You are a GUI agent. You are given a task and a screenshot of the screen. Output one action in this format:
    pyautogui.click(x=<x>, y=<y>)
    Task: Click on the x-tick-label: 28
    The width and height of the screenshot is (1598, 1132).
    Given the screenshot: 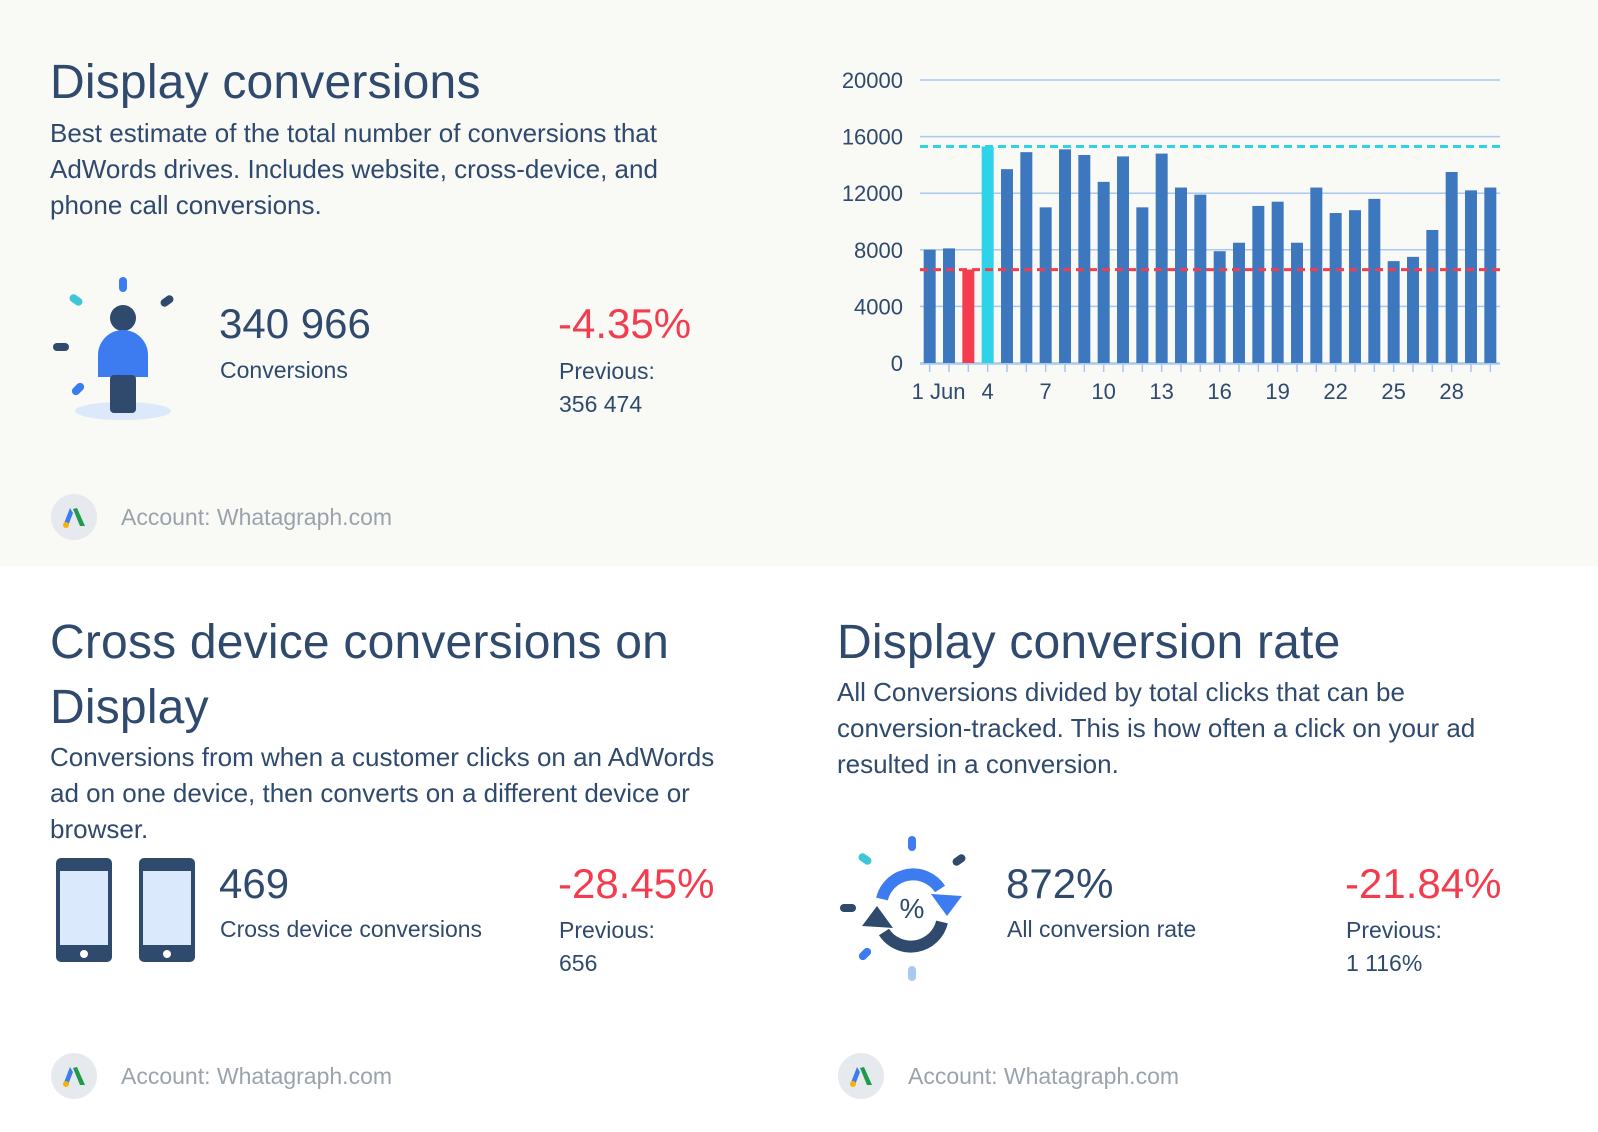 What is the action you would take?
    pyautogui.click(x=1451, y=391)
    